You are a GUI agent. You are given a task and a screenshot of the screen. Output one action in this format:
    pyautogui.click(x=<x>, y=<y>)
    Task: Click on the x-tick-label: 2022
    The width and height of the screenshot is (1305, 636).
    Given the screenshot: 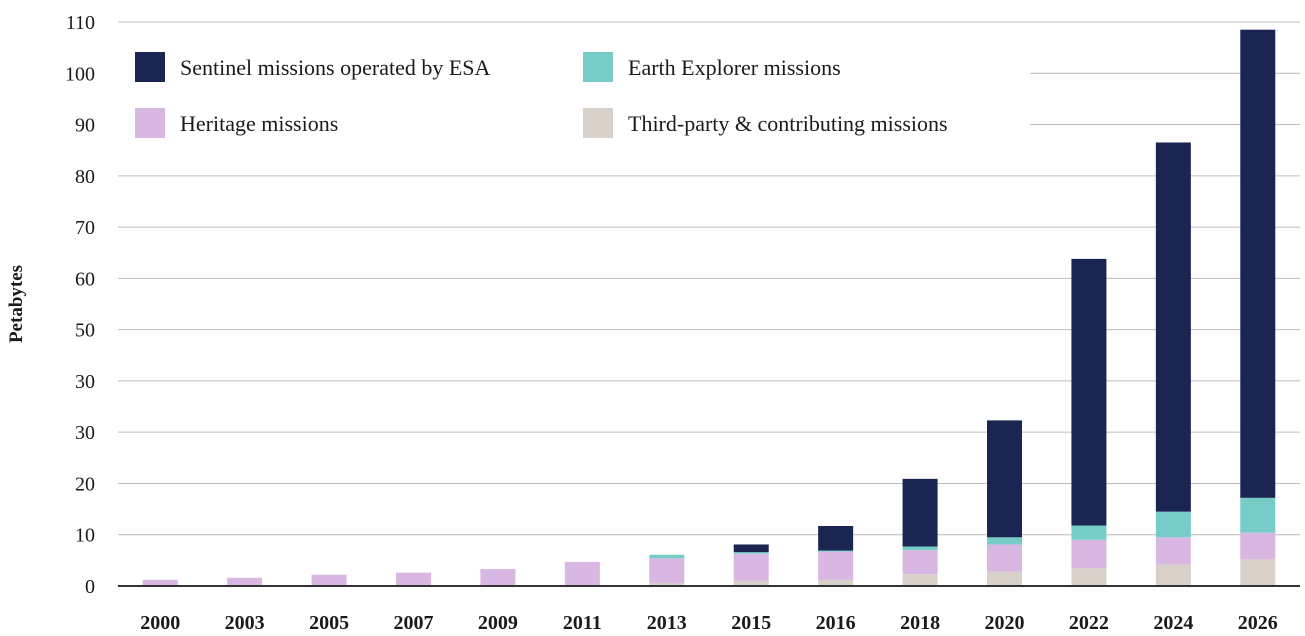 What is the action you would take?
    pyautogui.click(x=1089, y=623)
    